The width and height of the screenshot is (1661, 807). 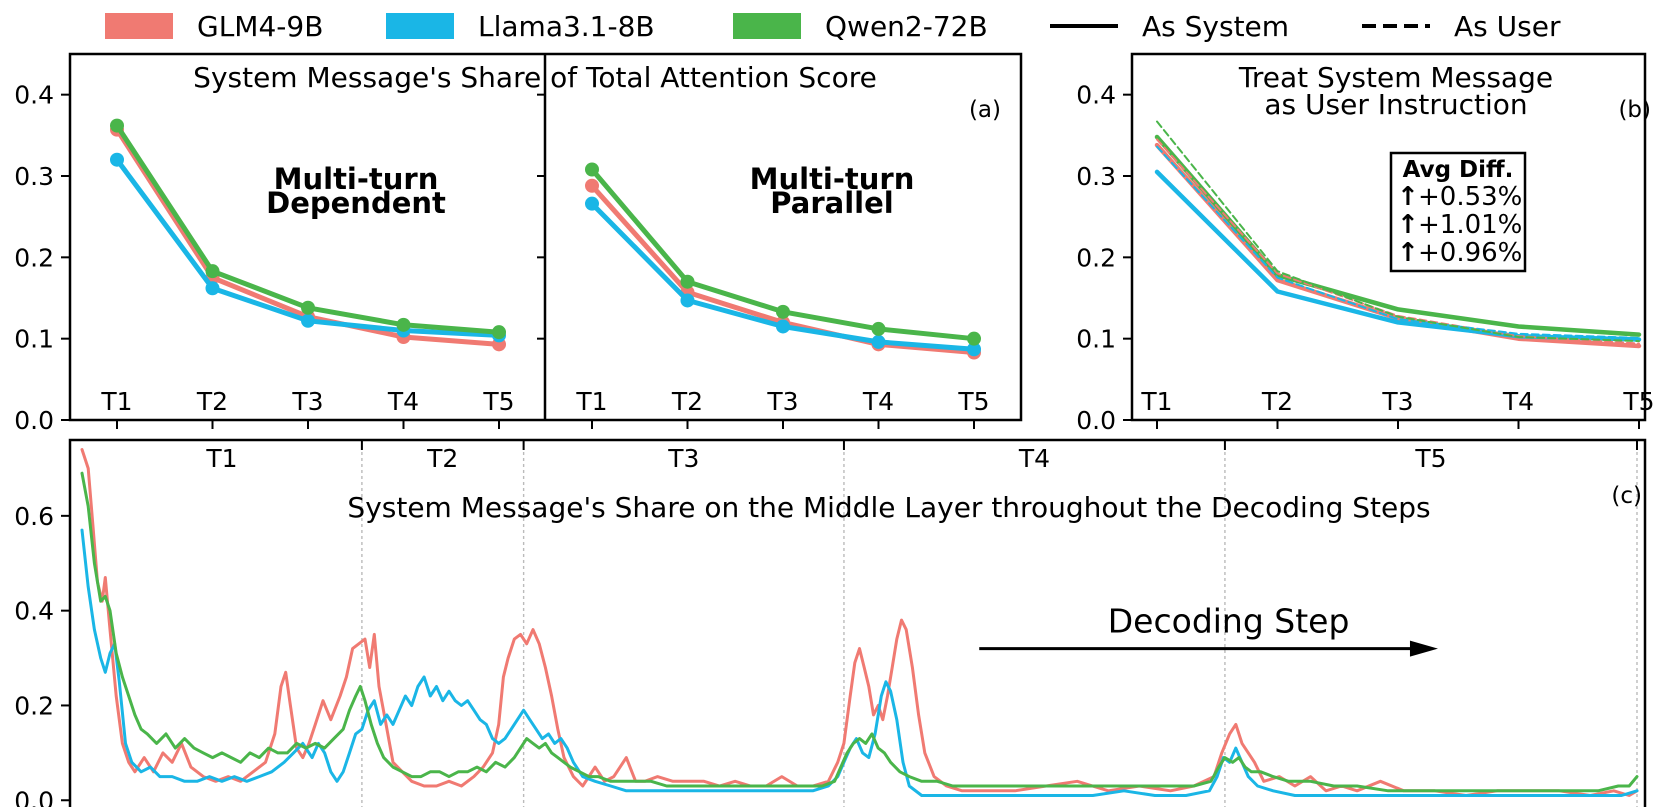 What do you see at coordinates (1156, 401) in the screenshot?
I see `panel-b-xtick-label: T1` at bounding box center [1156, 401].